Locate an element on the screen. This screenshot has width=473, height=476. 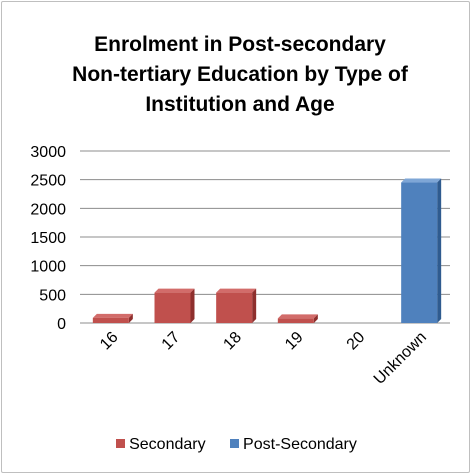
x-tick-label: 17 is located at coordinates (171, 341).